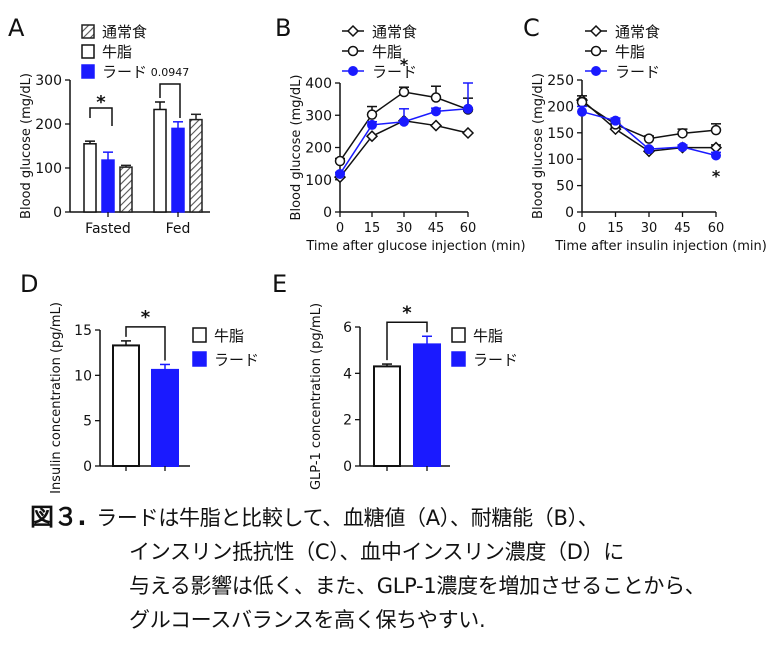 The width and height of the screenshot is (780, 654). I want to click on B-y-tick-label: 0, so click(327, 213).